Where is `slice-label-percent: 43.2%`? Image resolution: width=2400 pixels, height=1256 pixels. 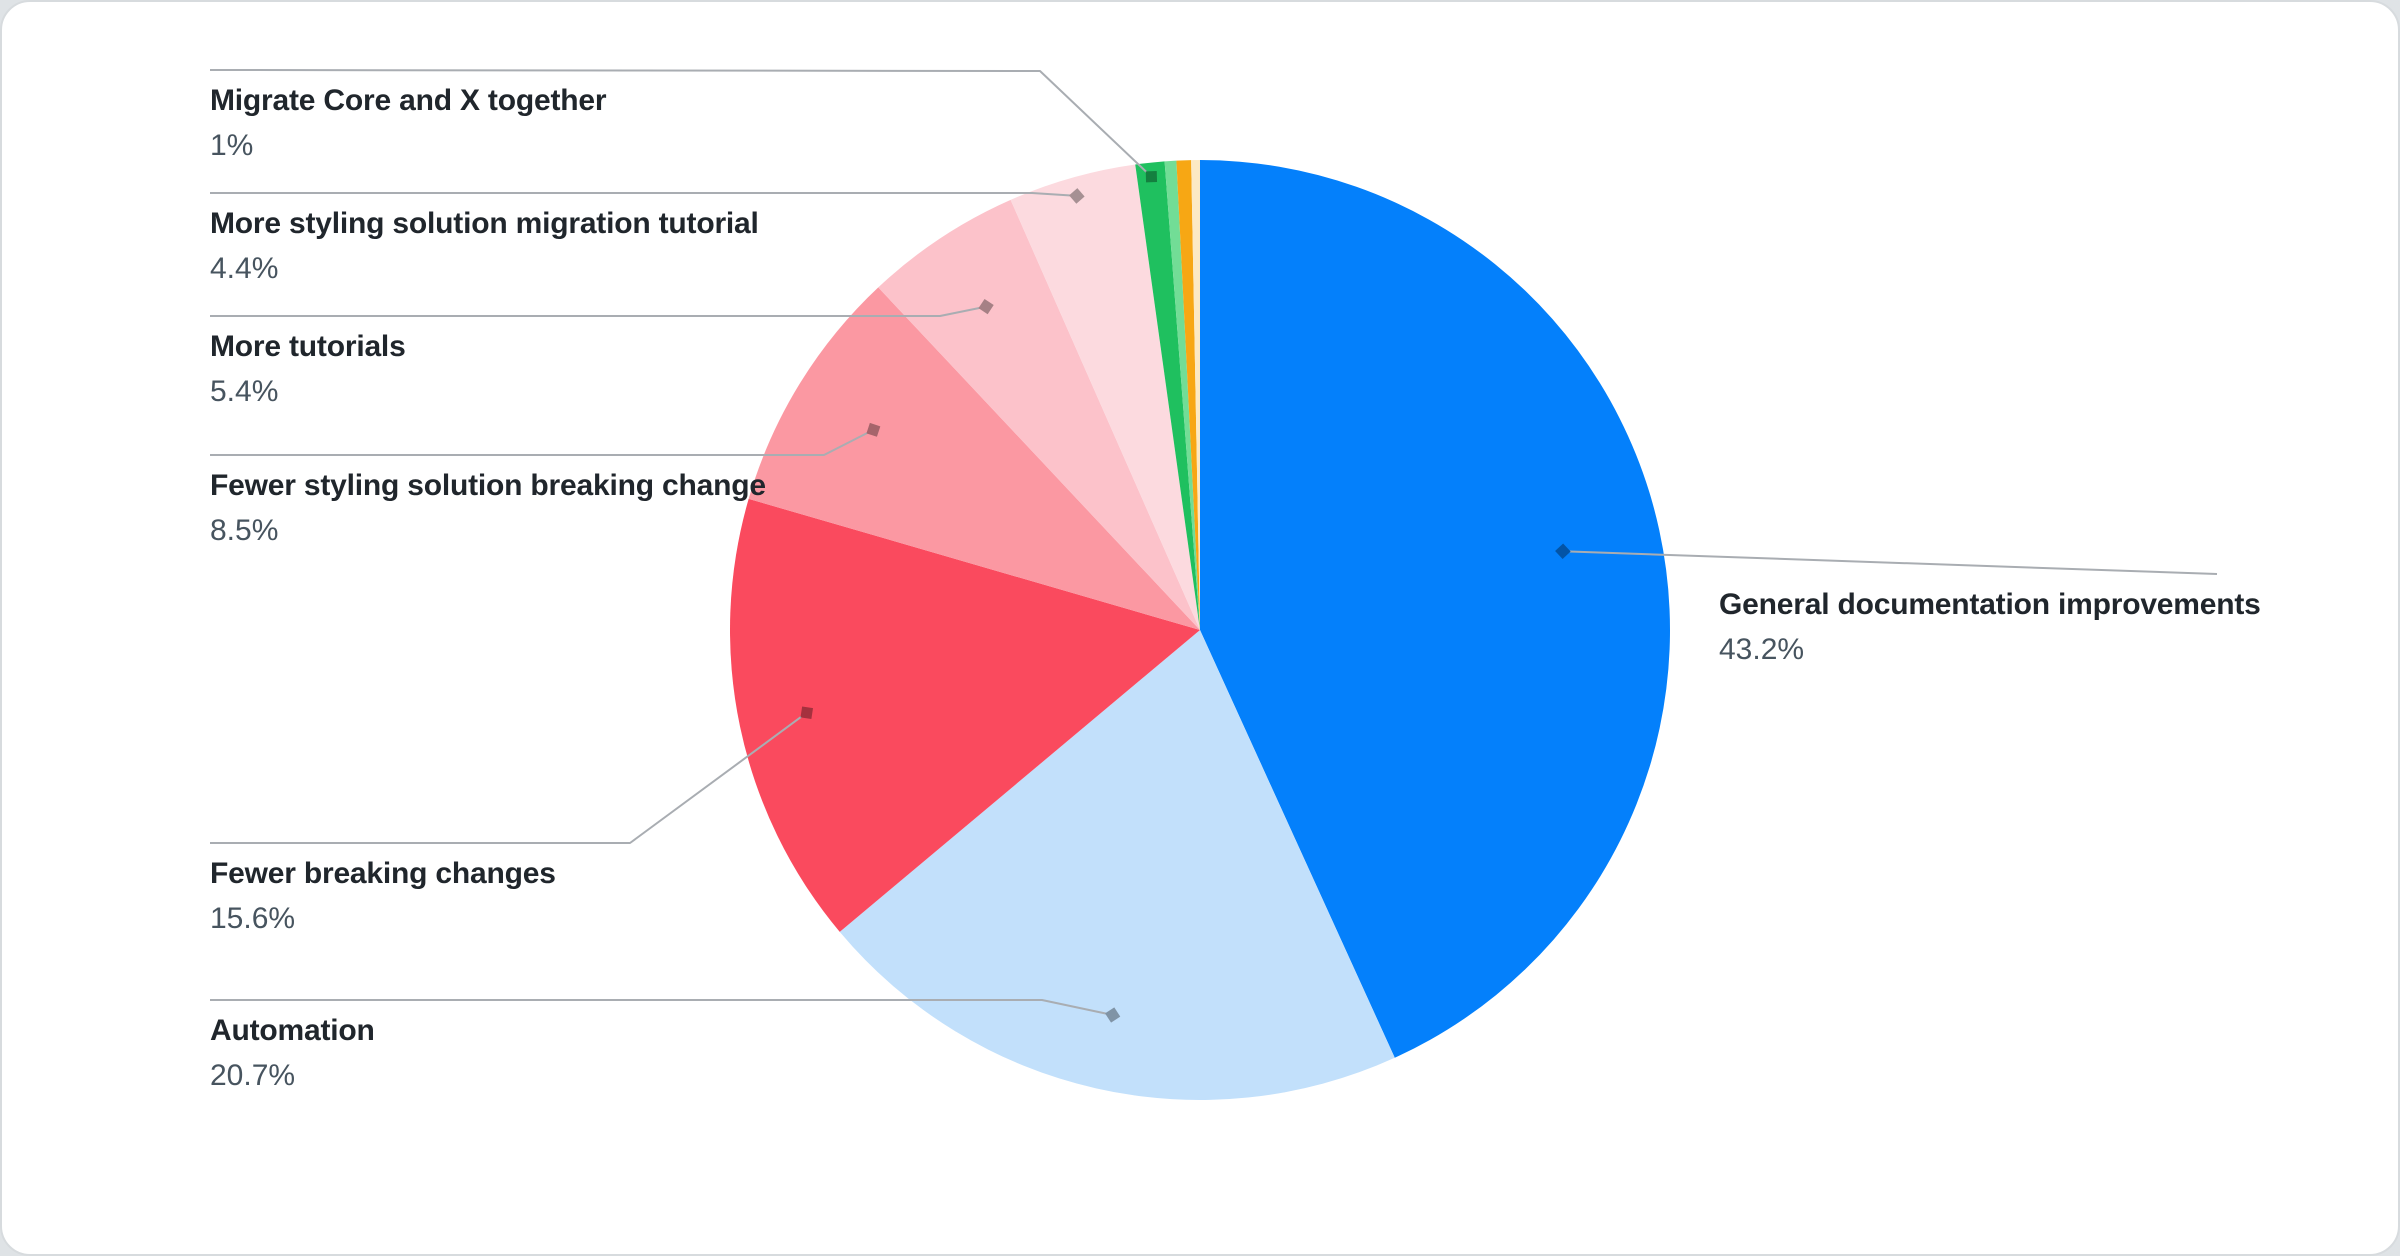
slice-label-percent: 43.2% is located at coordinates (1762, 649).